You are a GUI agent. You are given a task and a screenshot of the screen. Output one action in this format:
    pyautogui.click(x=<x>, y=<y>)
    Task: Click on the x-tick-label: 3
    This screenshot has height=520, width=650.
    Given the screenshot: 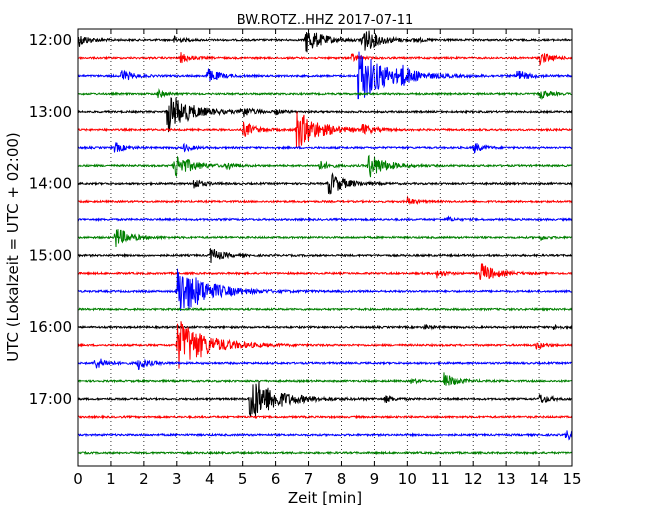 What is the action you would take?
    pyautogui.click(x=177, y=479)
    